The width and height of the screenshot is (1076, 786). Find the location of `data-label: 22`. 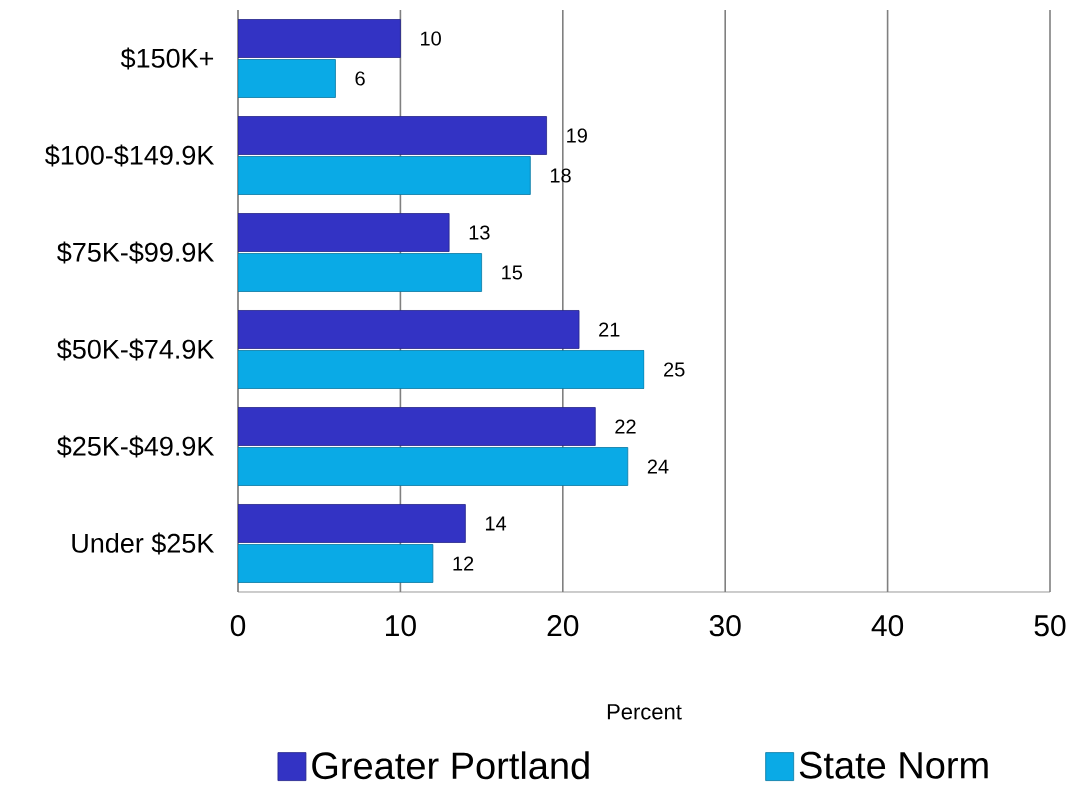

data-label: 22 is located at coordinates (625, 426).